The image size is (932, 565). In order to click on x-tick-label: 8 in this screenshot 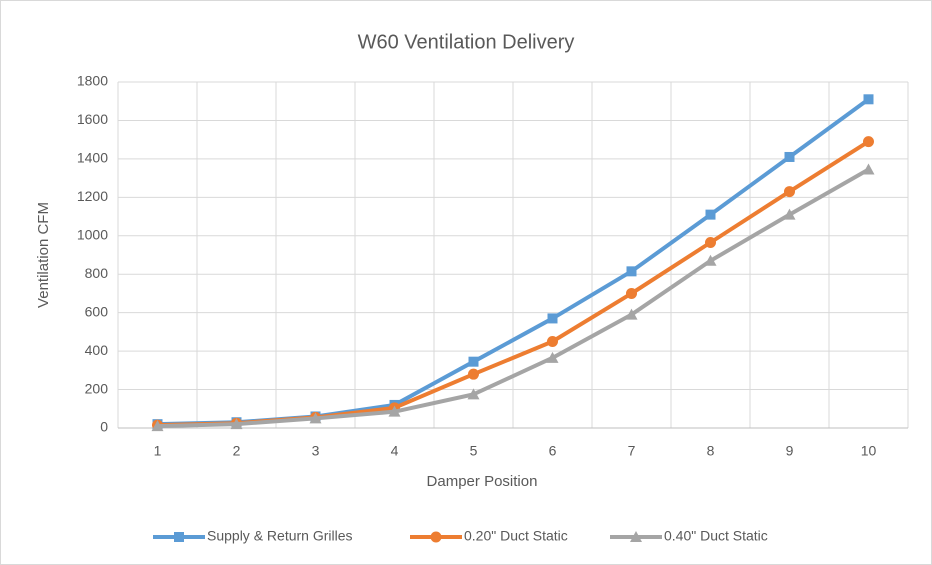, I will do `click(711, 451)`.